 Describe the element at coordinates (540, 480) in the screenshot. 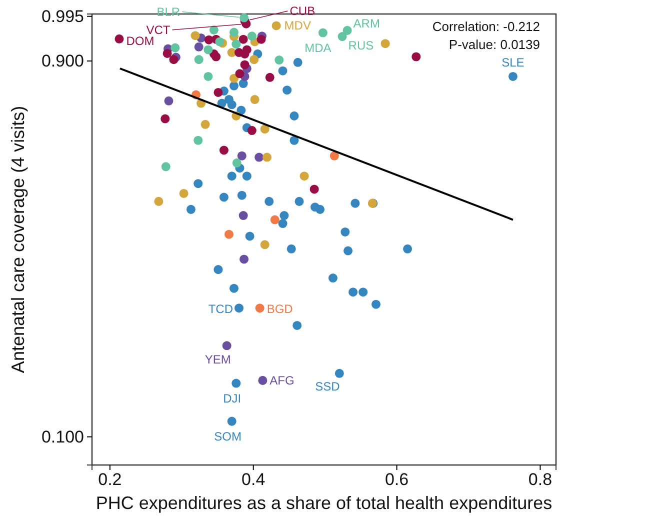

I see `x-tick-label: 0.8` at that location.